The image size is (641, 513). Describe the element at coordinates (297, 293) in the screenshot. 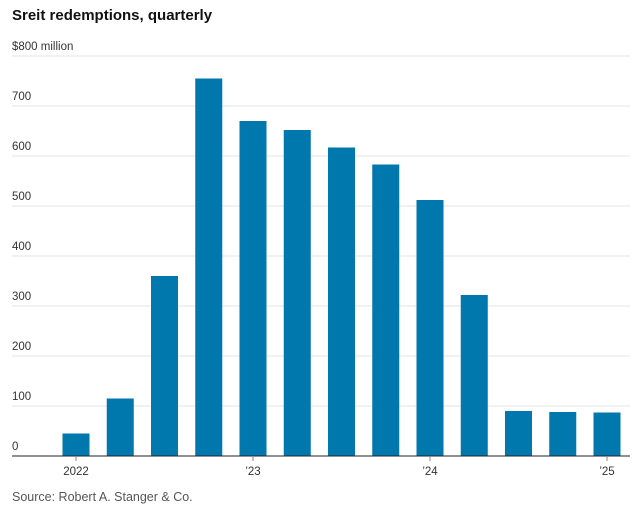

I see `bar-2023-q2` at that location.